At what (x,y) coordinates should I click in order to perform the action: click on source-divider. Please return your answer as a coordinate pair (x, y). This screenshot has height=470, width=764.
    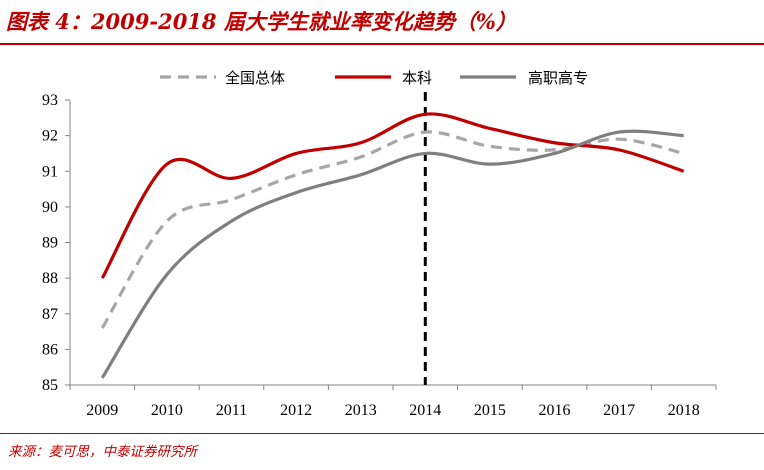
    Looking at the image, I should click on (382, 433).